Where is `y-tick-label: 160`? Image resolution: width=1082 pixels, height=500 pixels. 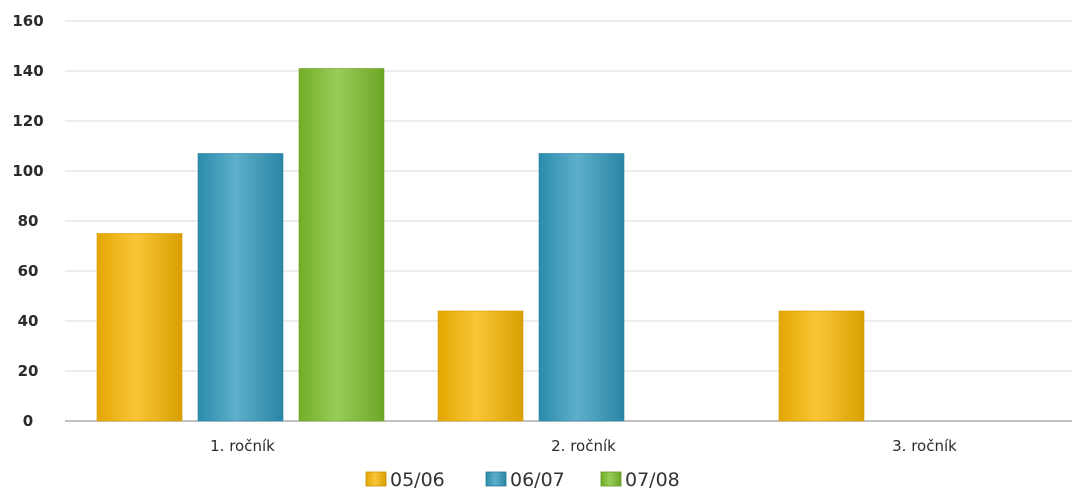
y-tick-label: 160 is located at coordinates (27, 21).